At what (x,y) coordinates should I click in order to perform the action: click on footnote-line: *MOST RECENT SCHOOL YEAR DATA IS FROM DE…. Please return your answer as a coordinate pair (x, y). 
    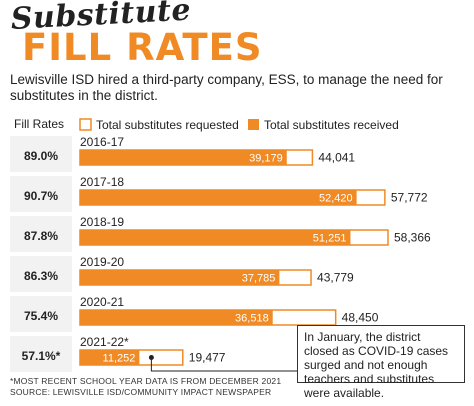
    Looking at the image, I should click on (146, 381).